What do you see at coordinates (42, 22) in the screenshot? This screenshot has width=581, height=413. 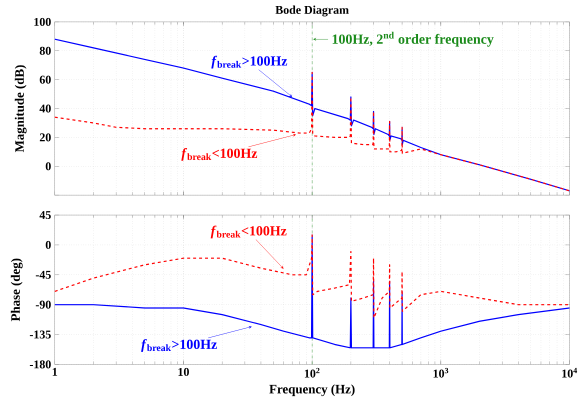 I see `y-tick-label: 100` at bounding box center [42, 22].